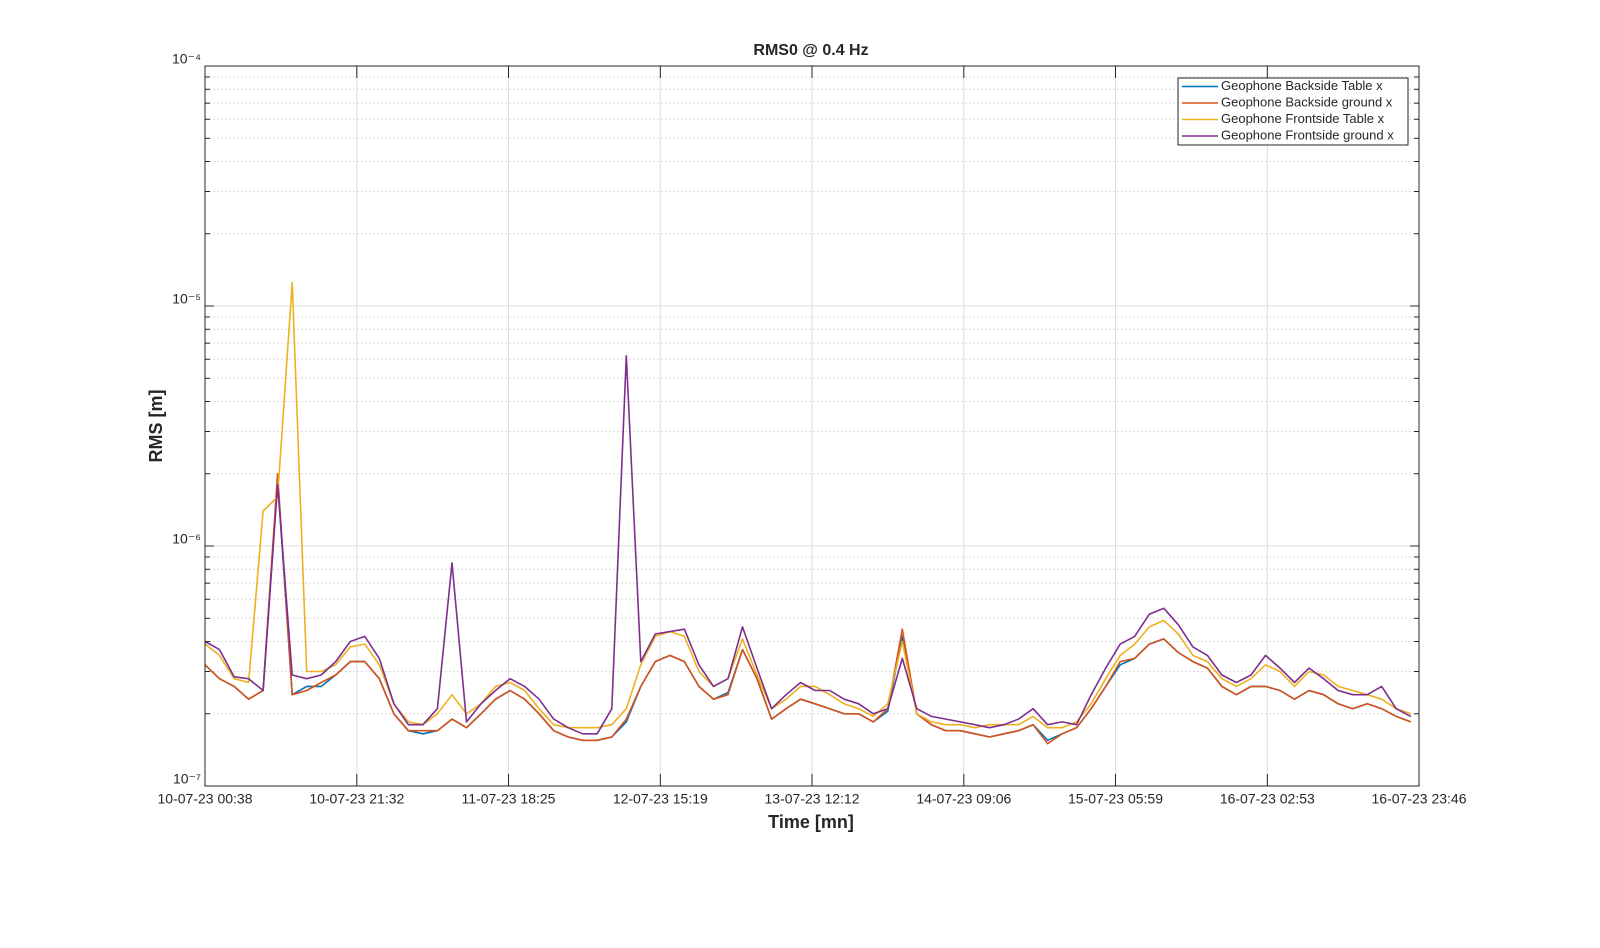 The image size is (1600, 948). What do you see at coordinates (1419, 799) in the screenshot?
I see `x-tick-label: 16-07-23 23:46` at bounding box center [1419, 799].